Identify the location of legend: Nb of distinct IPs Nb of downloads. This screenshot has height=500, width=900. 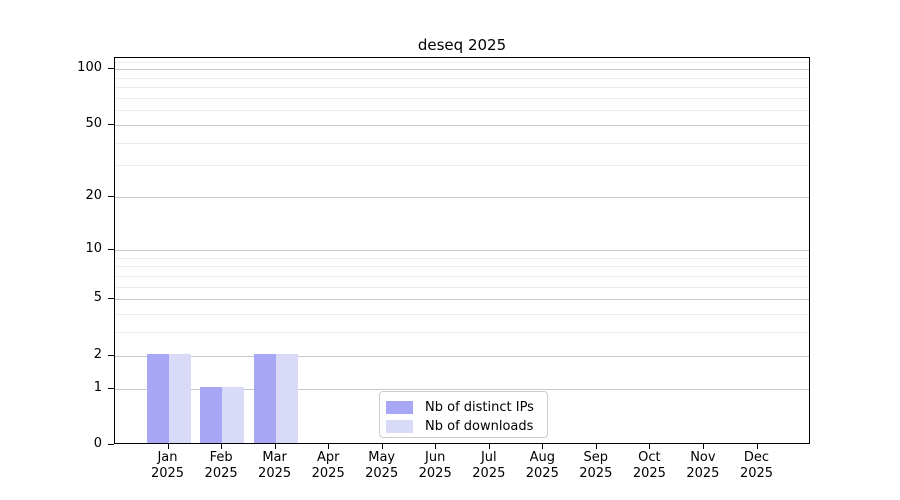
(463, 414).